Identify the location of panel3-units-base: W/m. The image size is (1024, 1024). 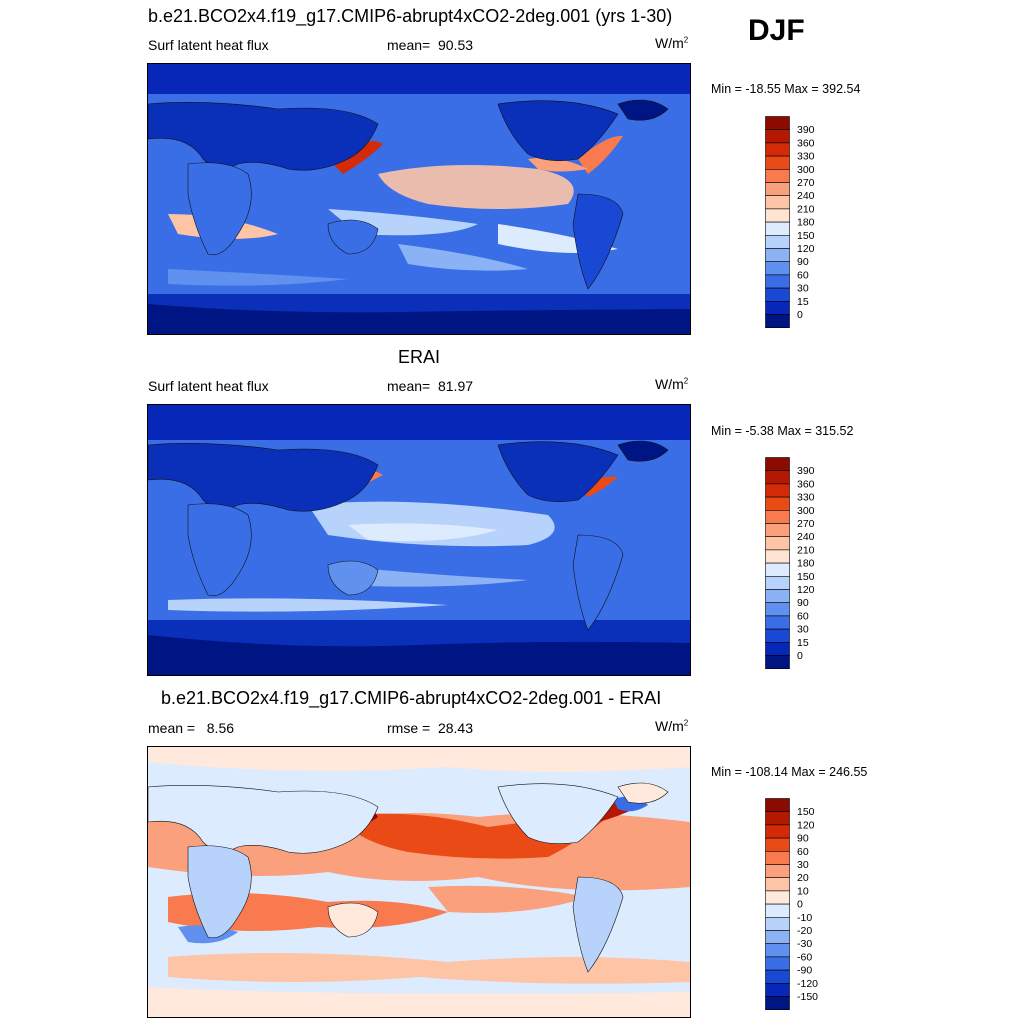
(669, 726).